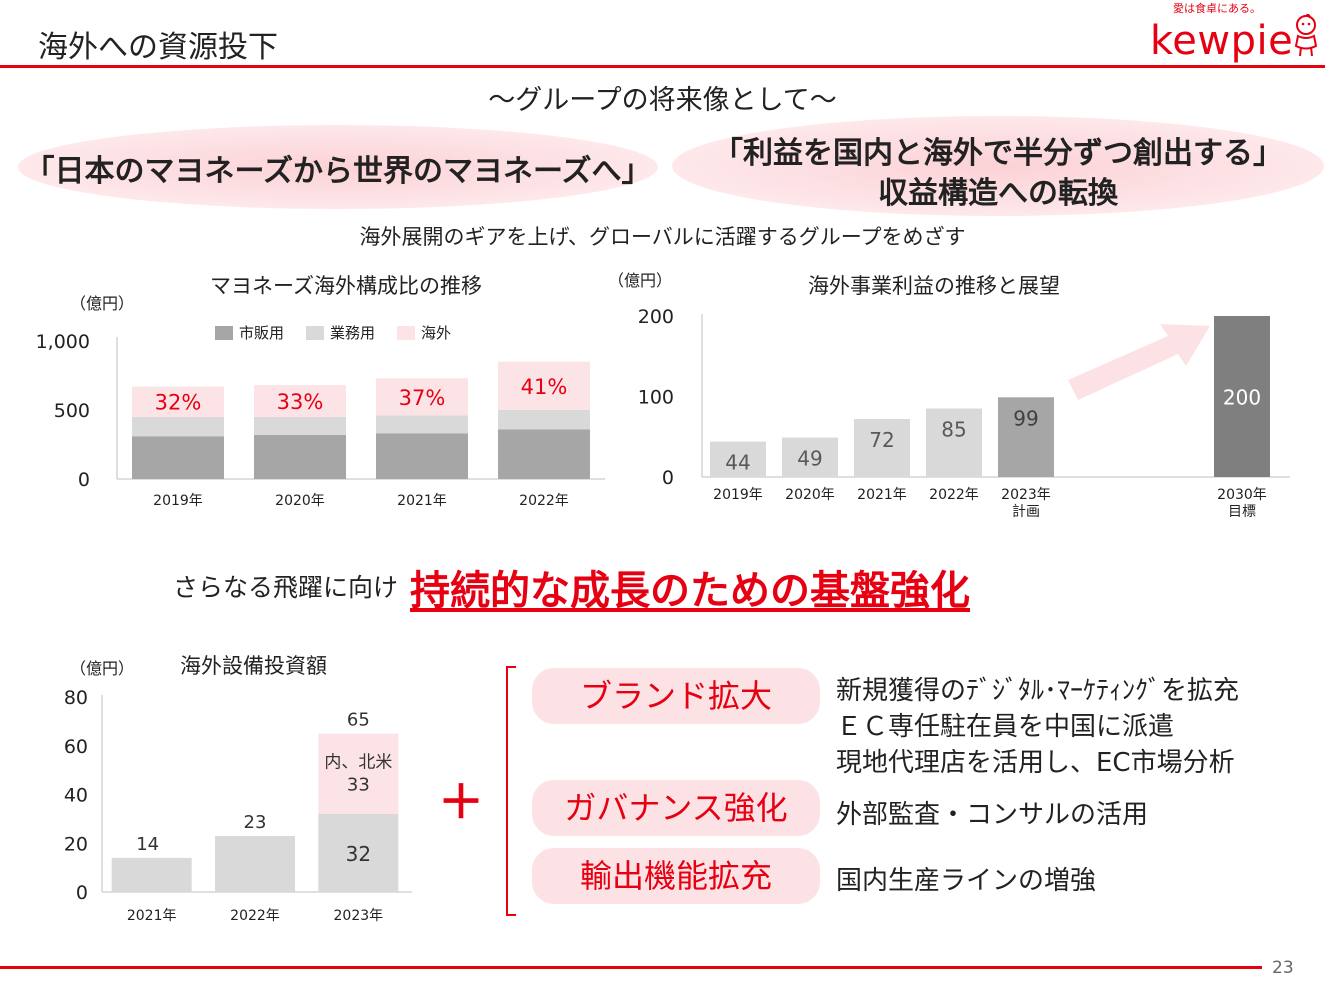  I want to click on growth-arrow-icon, so click(1139, 362).